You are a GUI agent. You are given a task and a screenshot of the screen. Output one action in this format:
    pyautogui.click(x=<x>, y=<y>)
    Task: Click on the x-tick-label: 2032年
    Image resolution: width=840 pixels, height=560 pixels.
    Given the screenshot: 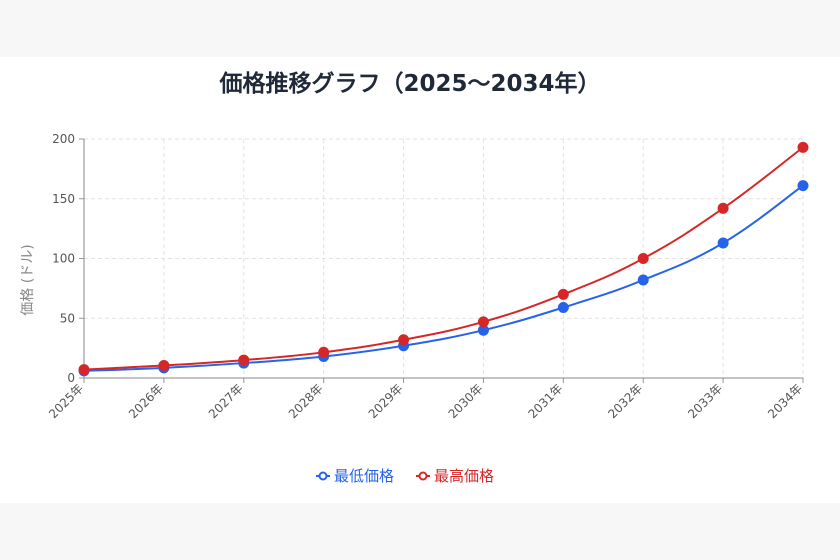 What is the action you would take?
    pyautogui.click(x=625, y=401)
    